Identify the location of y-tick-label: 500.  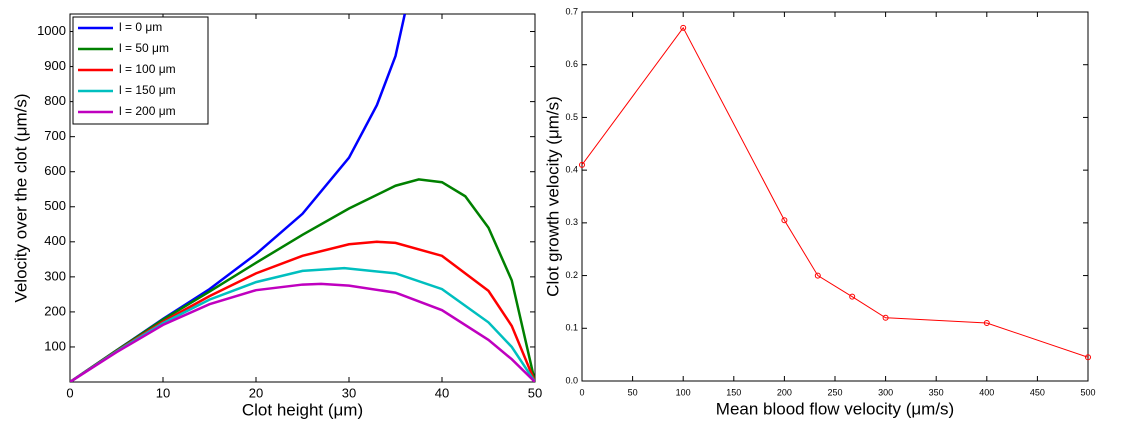
(55, 205).